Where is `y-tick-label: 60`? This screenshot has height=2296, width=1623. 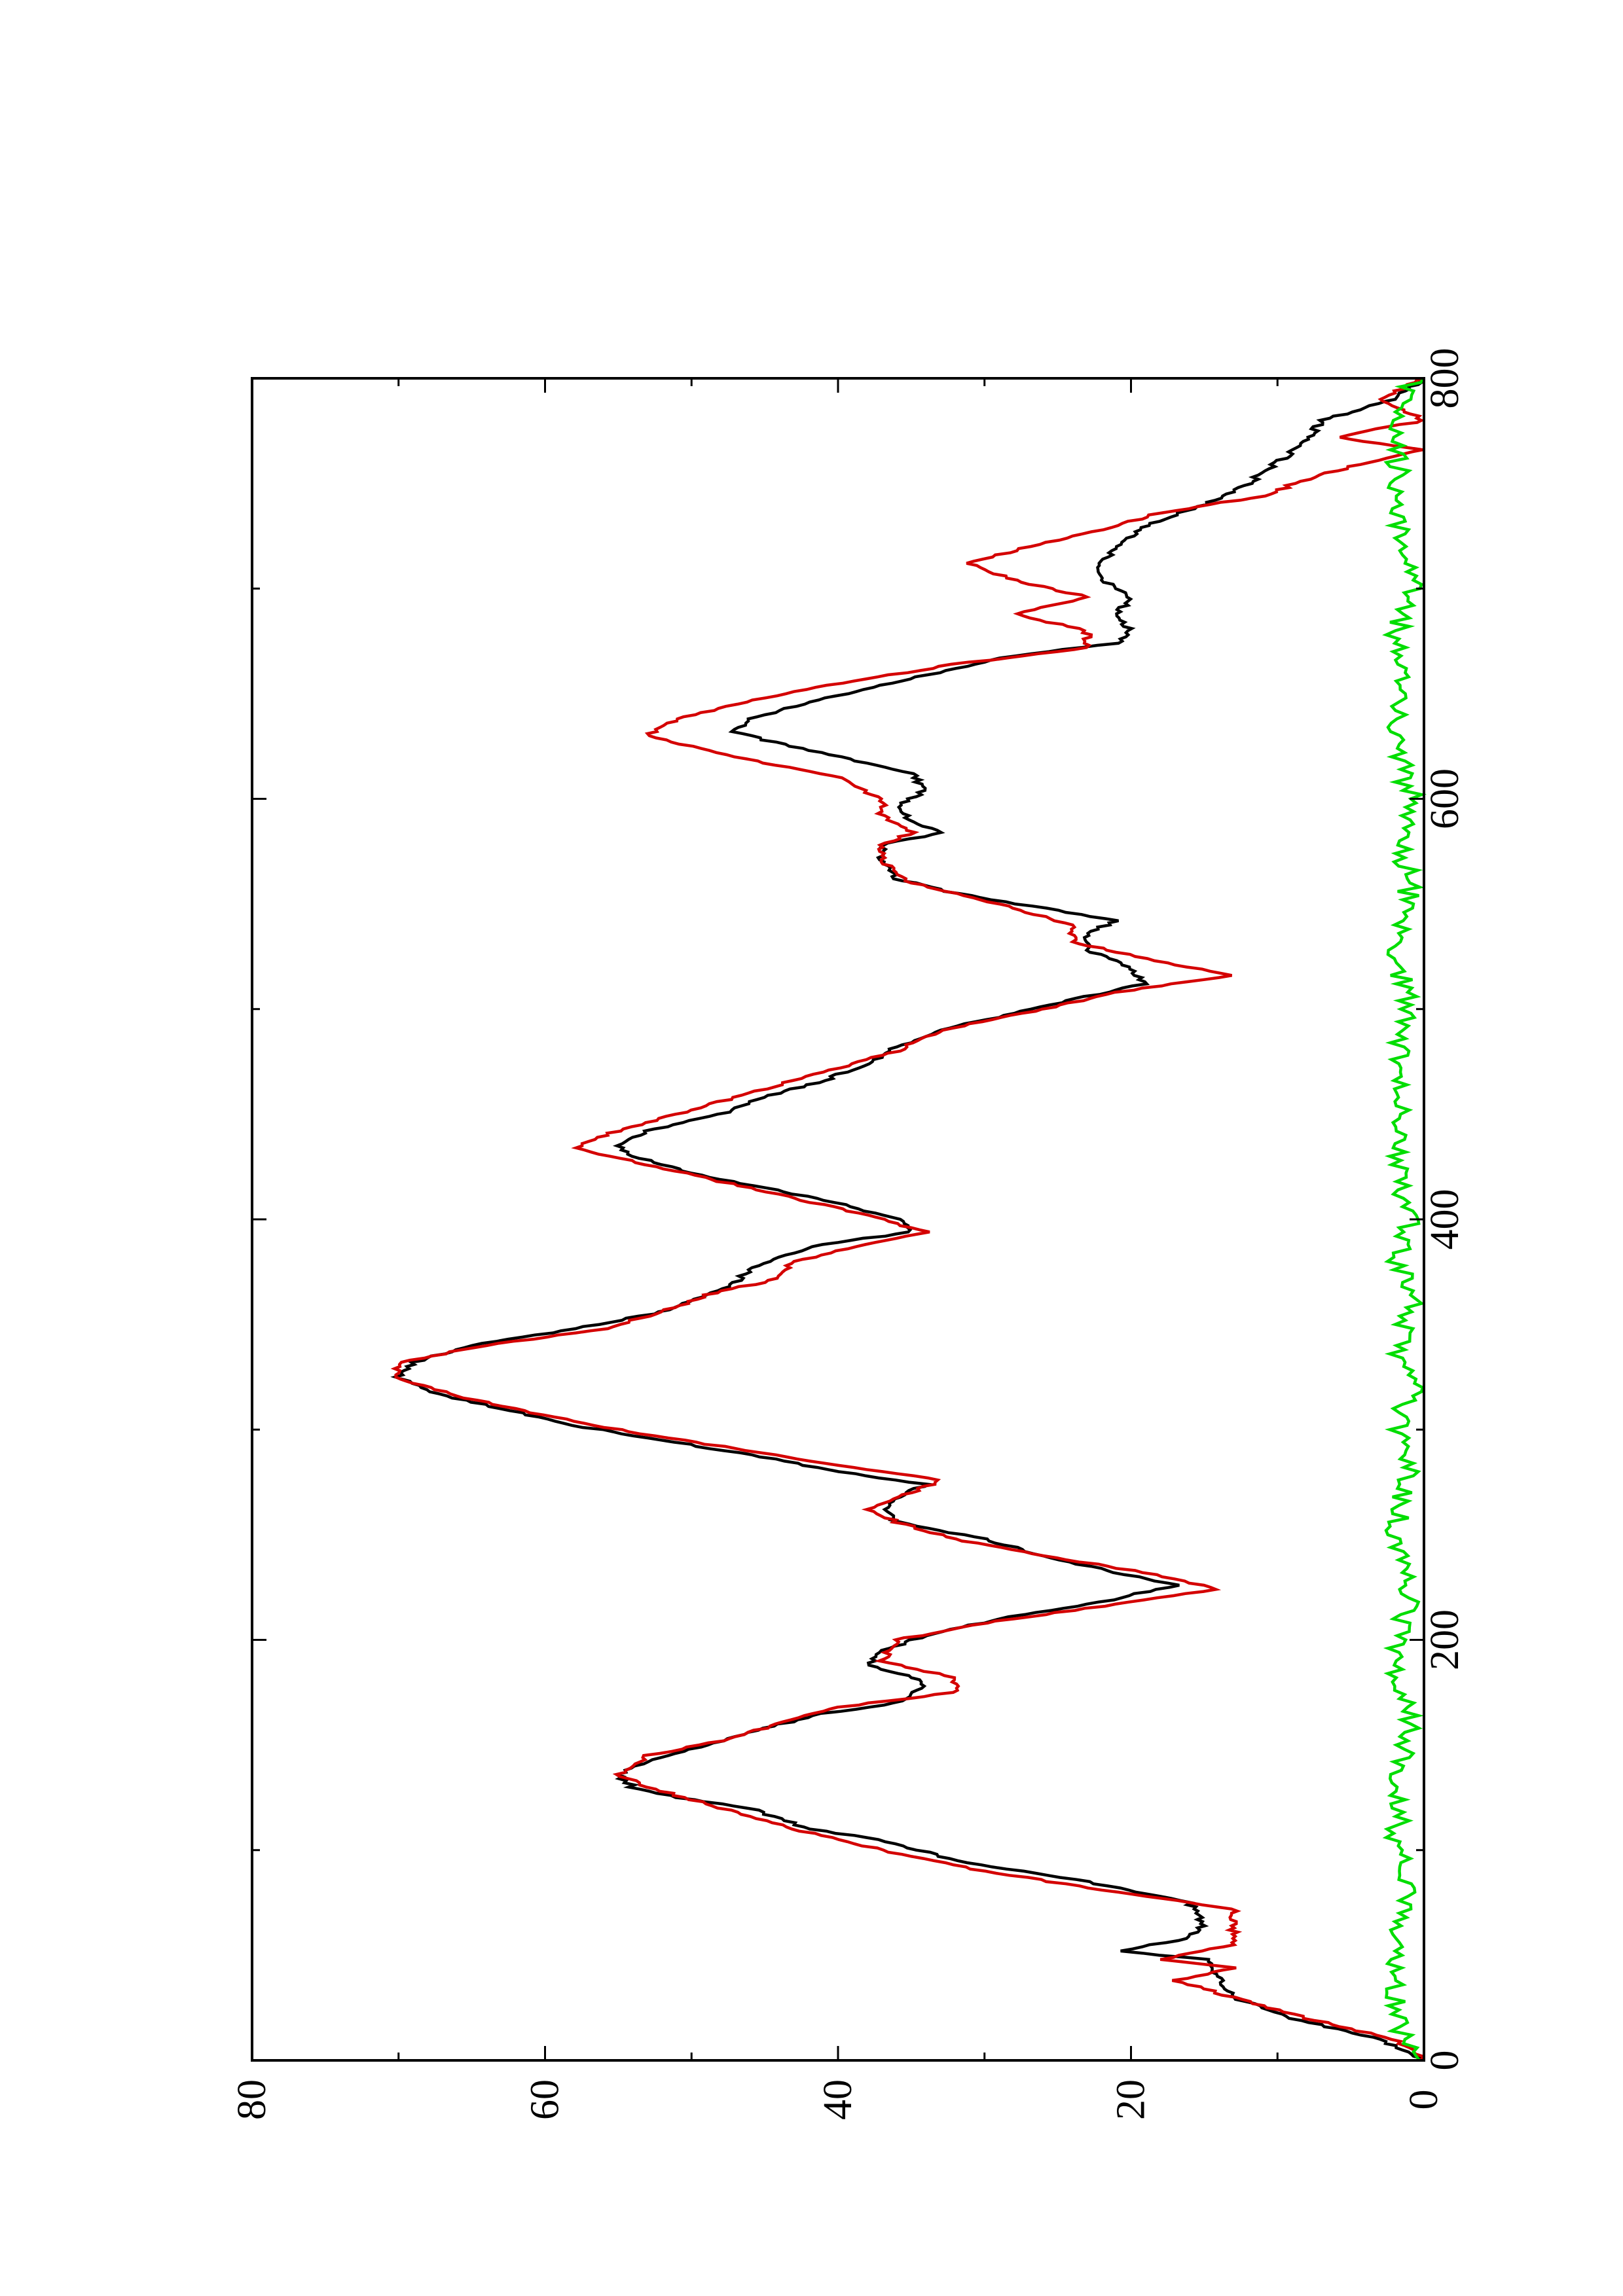
y-tick-label: 60 is located at coordinates (545, 2099).